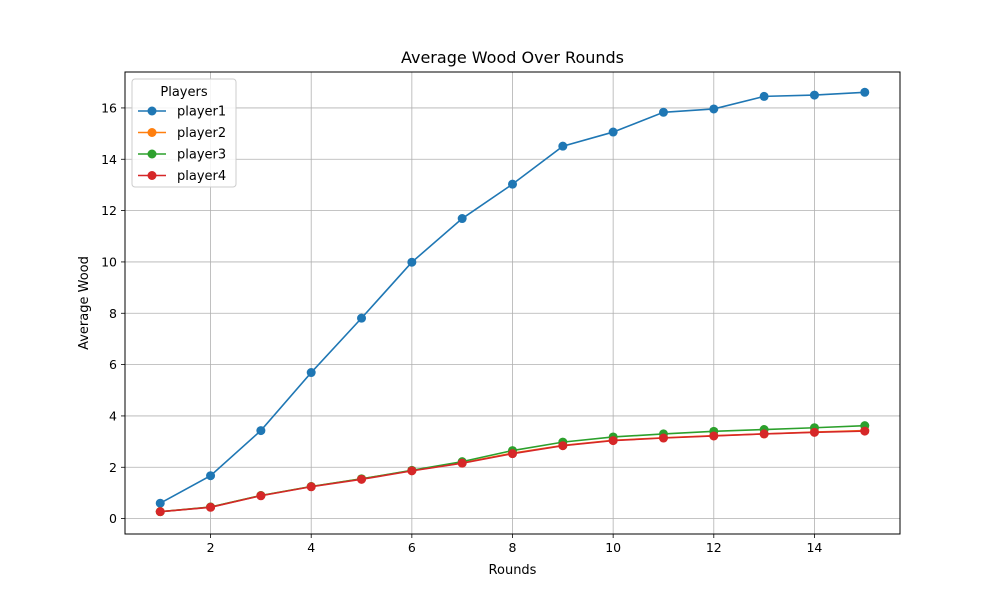 This screenshot has width=1000, height=600. Describe the element at coordinates (113, 467) in the screenshot. I see `y-tick-label: 2` at that location.